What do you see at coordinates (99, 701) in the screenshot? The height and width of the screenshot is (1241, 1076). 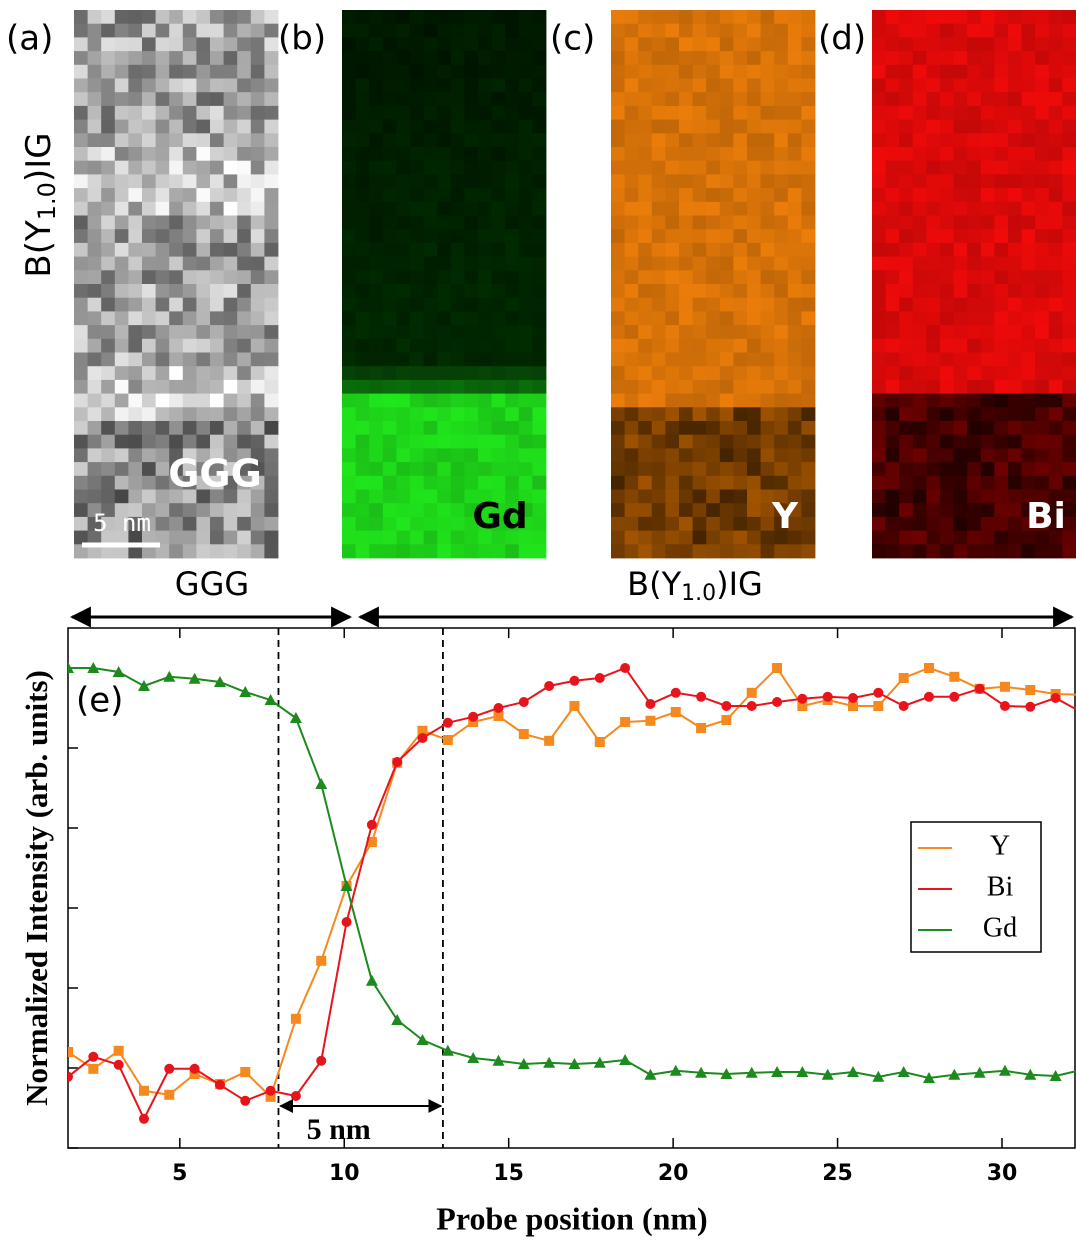 I see `panel-label: (e)` at bounding box center [99, 701].